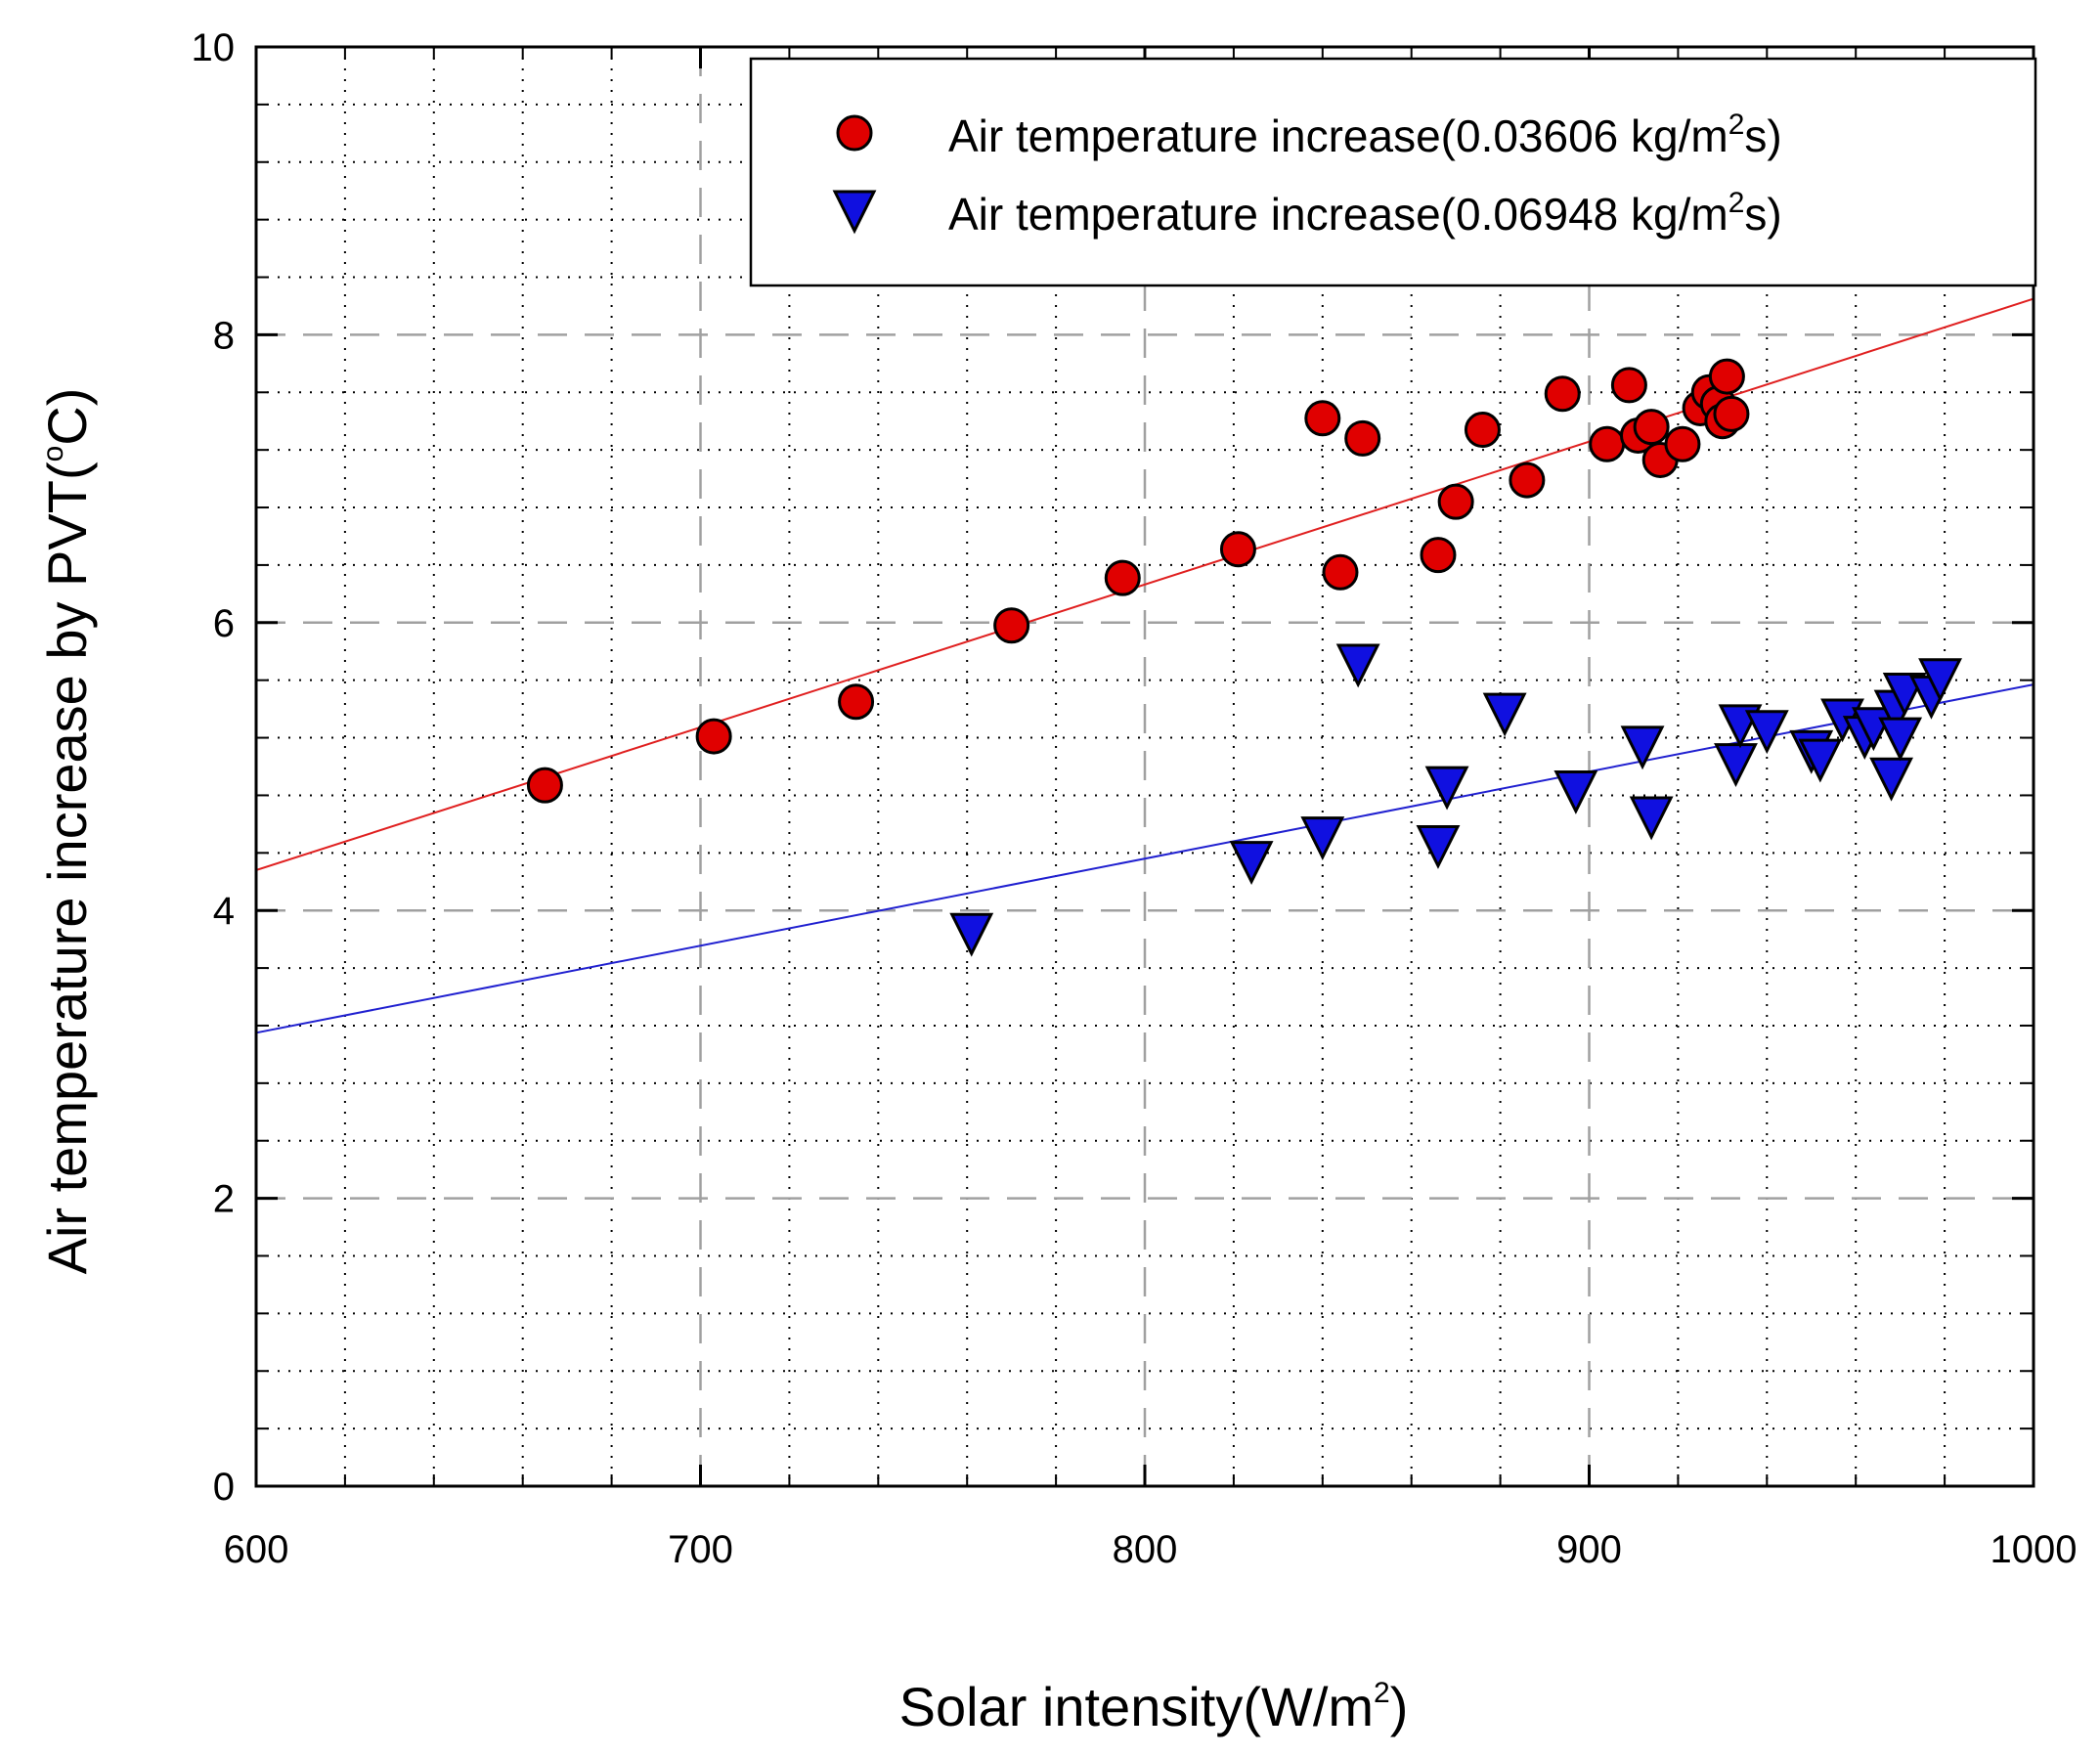 Image resolution: width=2100 pixels, height=1756 pixels. I want to click on x-tick-label: 600, so click(256, 1549).